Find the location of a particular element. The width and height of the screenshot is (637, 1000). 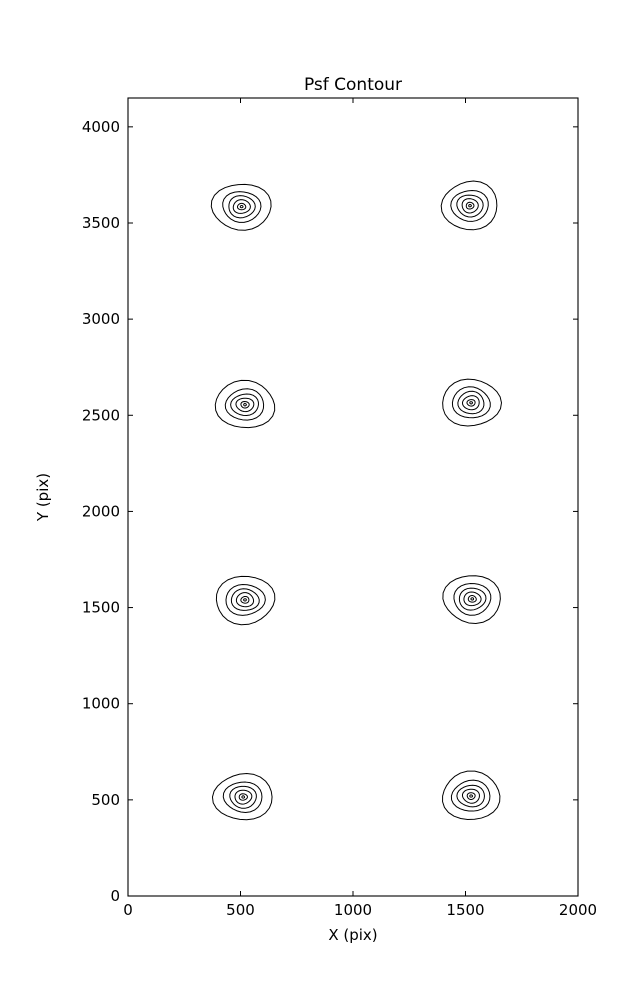

y-tick-label: 1500 is located at coordinates (101, 608).